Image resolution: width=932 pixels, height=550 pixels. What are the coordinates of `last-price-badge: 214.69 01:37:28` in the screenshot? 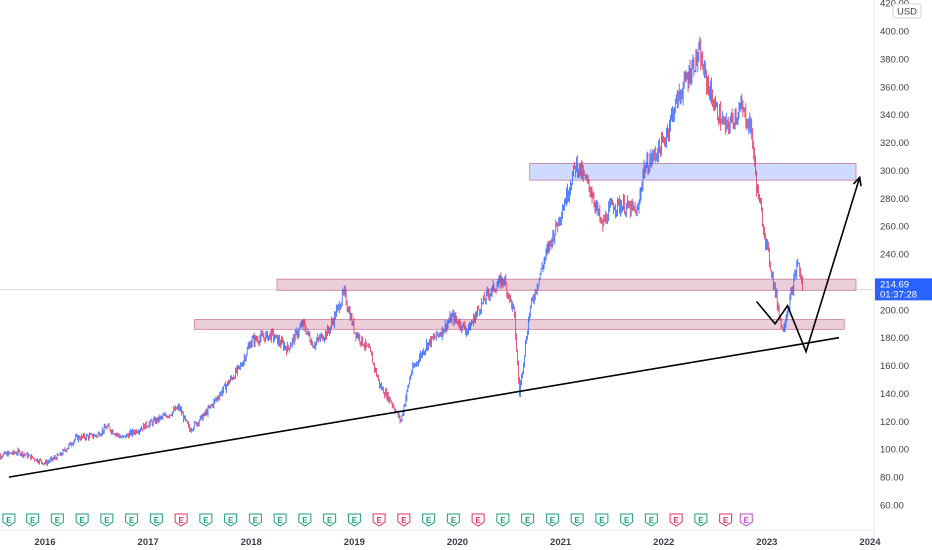 It's located at (903, 289).